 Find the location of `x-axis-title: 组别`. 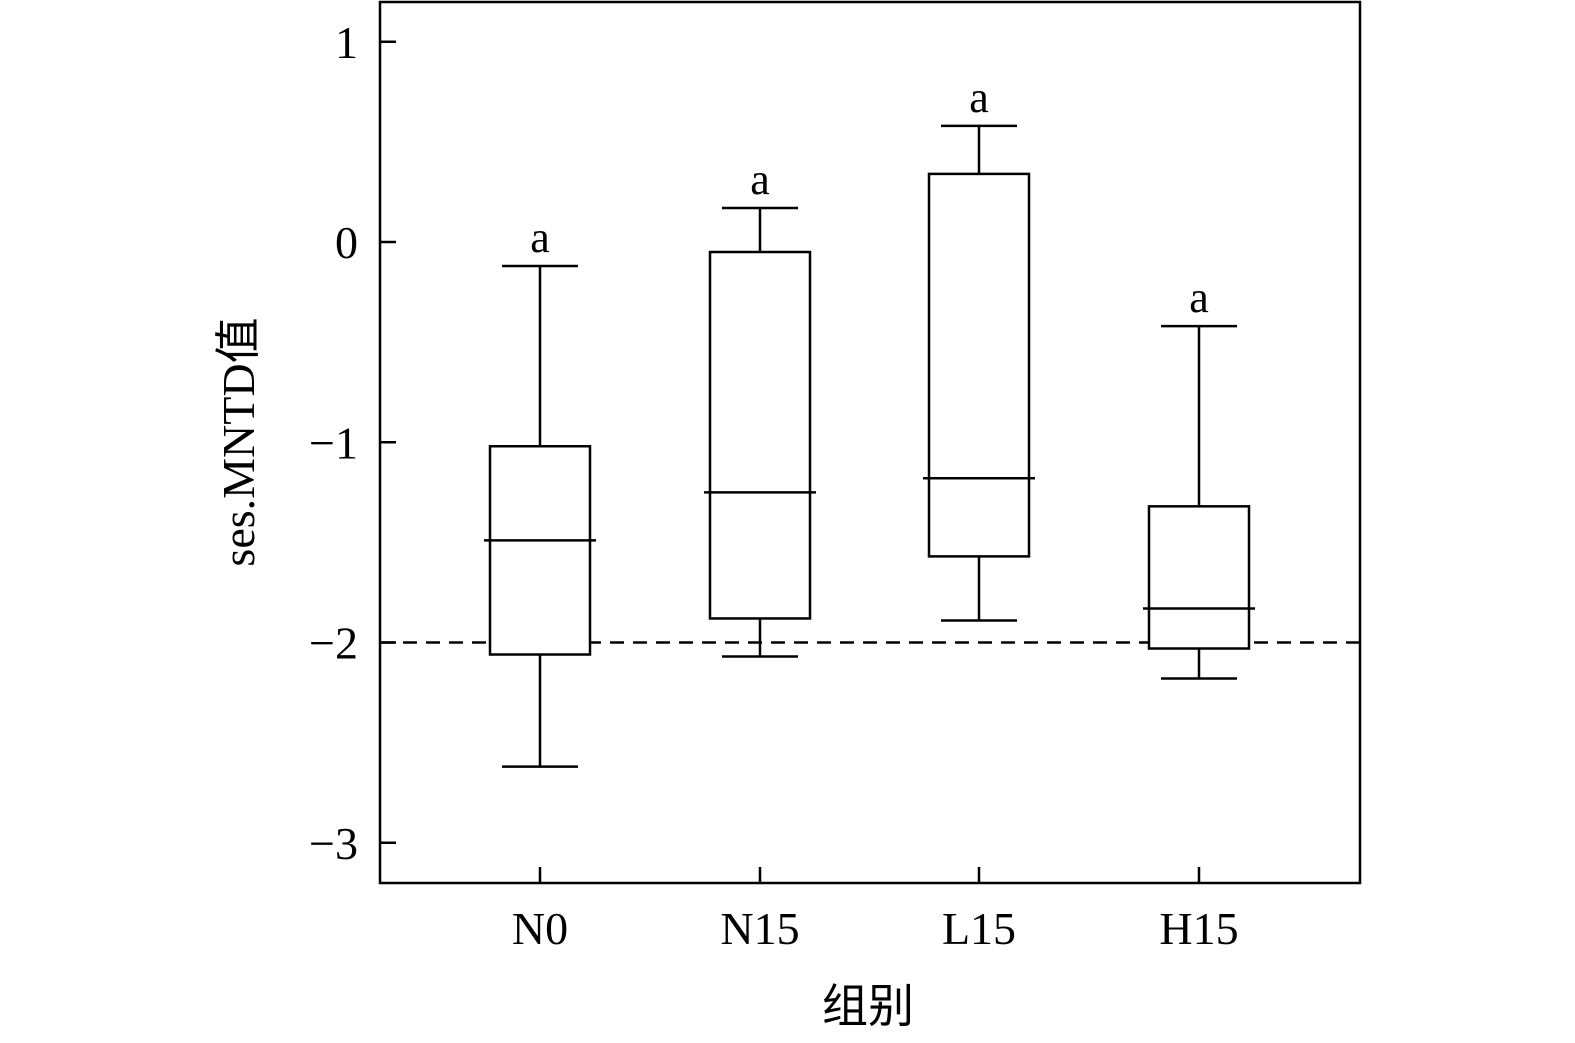

x-axis-title: 组别 is located at coordinates (868, 1006).